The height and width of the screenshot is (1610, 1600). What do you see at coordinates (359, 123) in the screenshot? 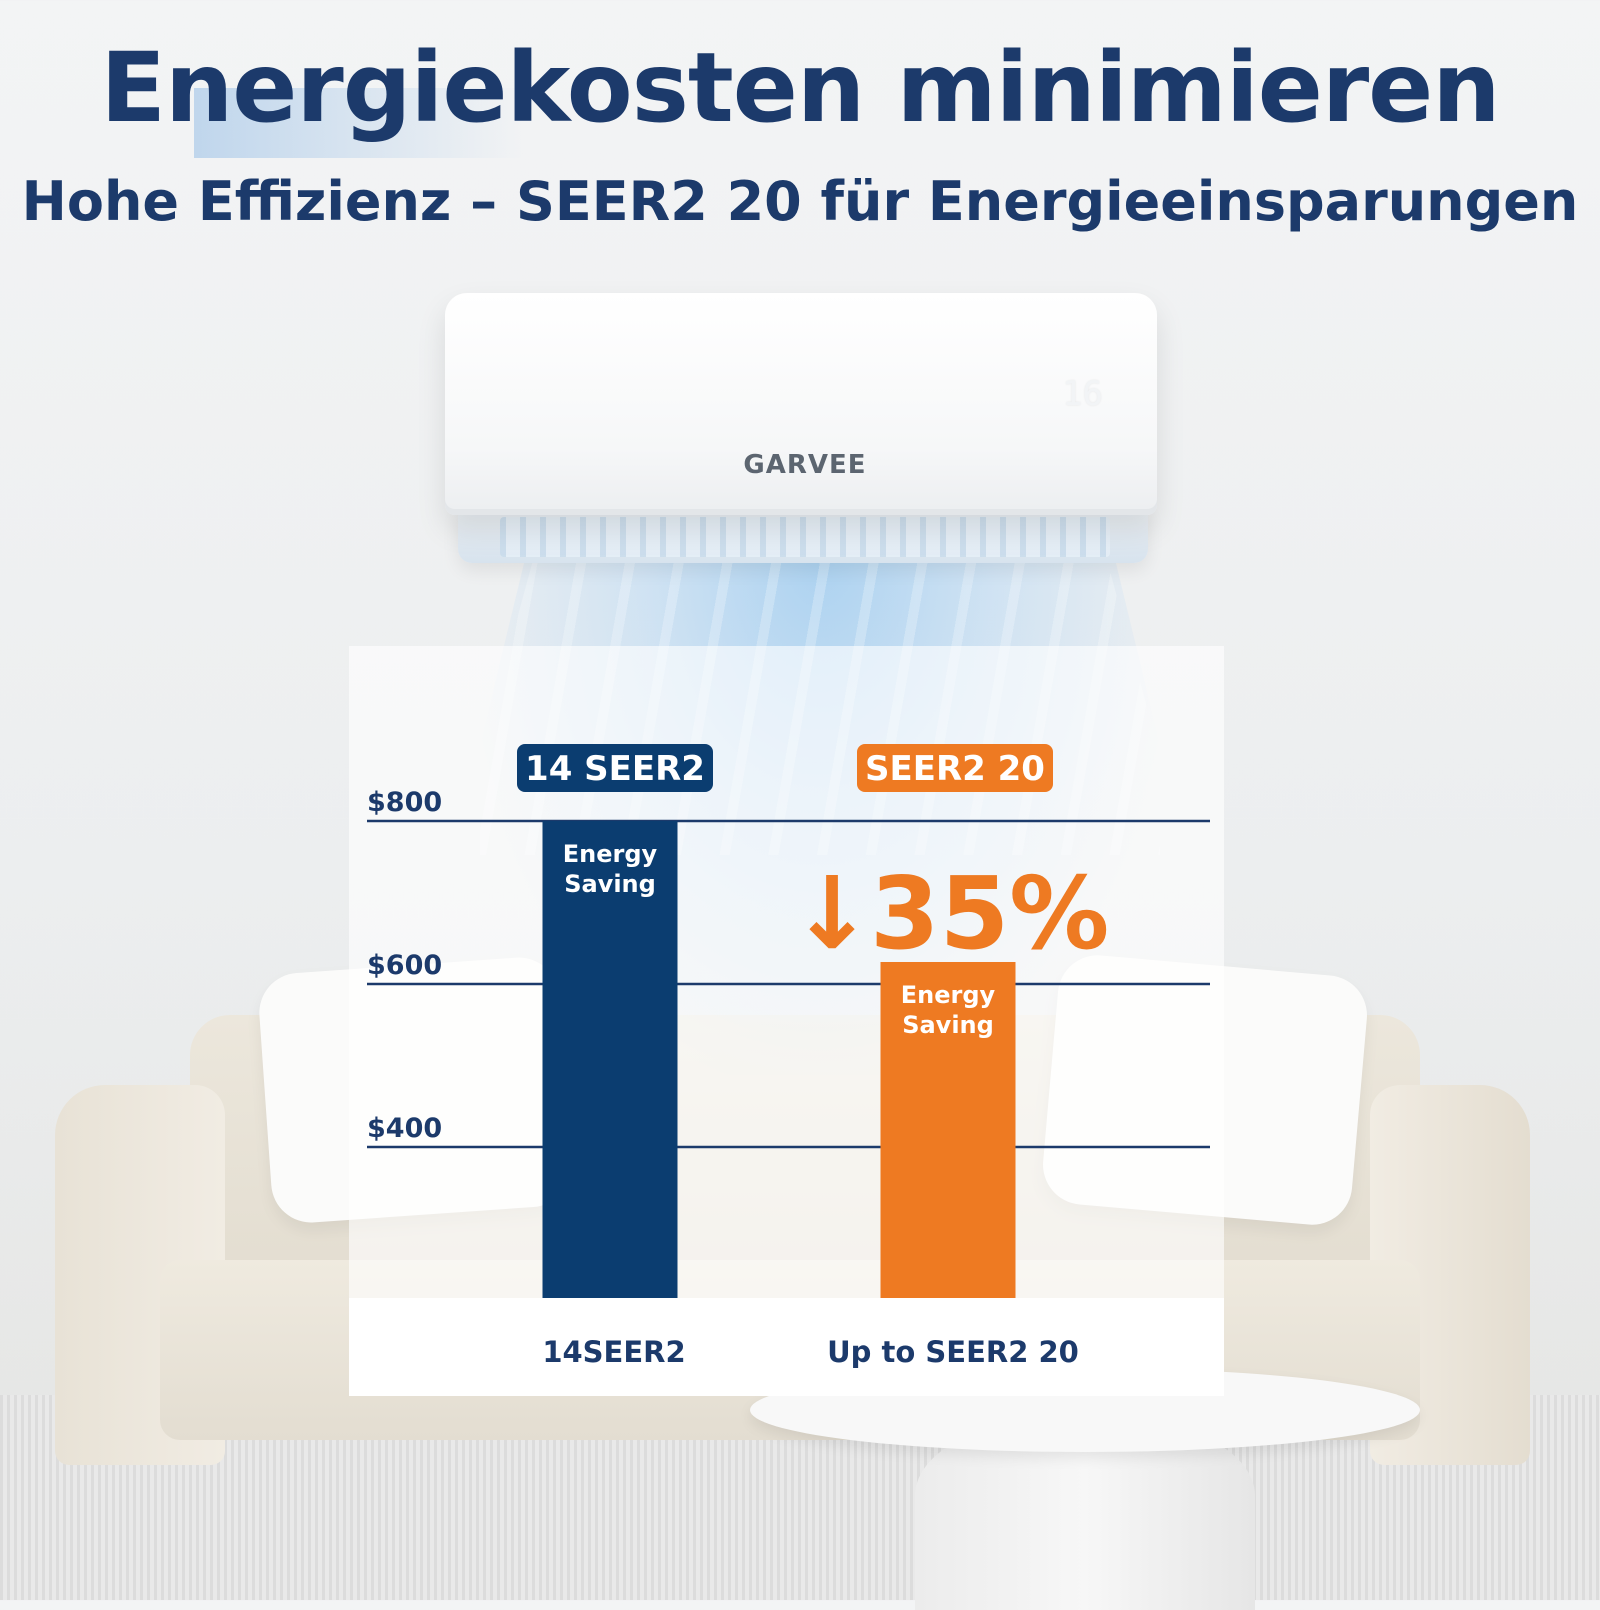
I see `headline-accent` at bounding box center [359, 123].